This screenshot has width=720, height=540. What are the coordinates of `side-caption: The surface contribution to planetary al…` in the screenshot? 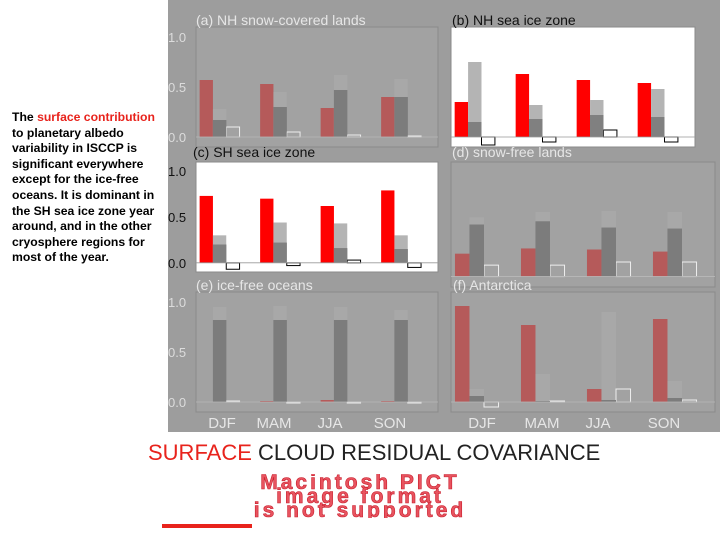 It's located at (87, 188).